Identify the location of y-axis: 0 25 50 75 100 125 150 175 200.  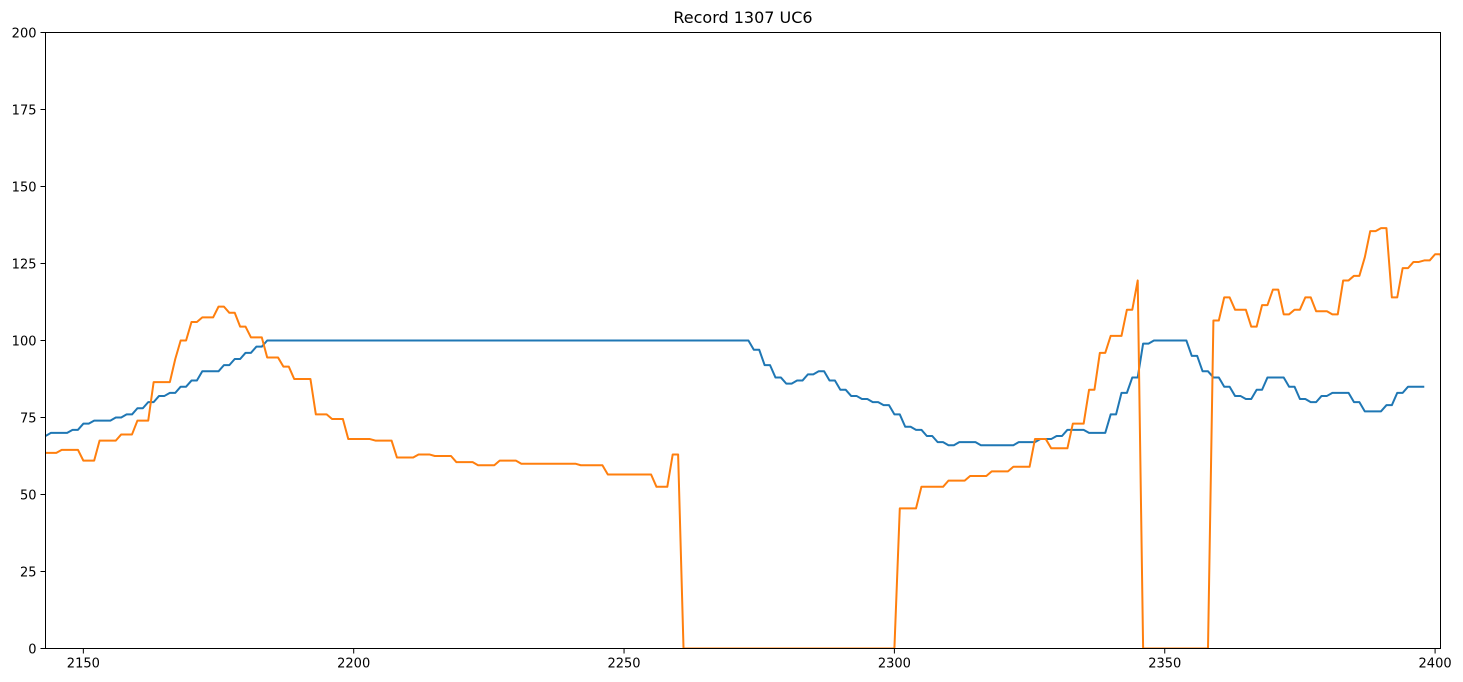
(29, 342).